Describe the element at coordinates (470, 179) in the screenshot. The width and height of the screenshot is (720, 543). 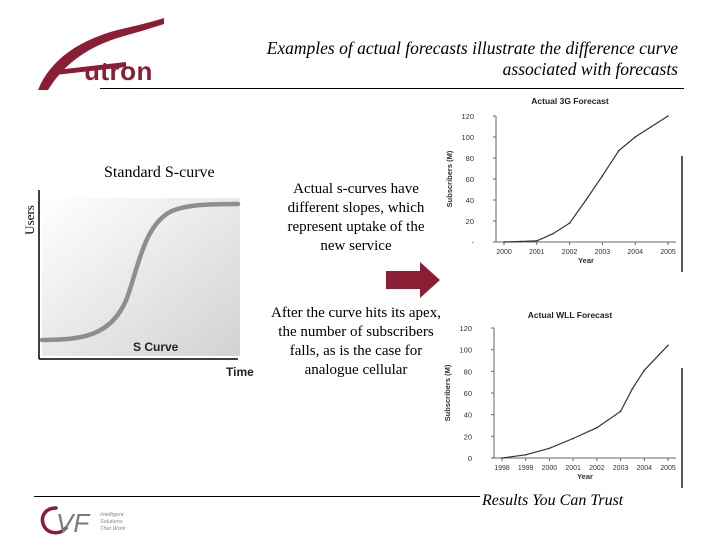
I see `chart-3g-y-tick-label: 60` at that location.